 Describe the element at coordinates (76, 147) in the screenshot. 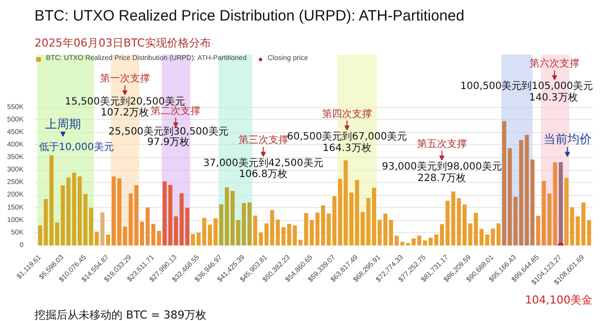

I see `annotation: 低于10,000美元` at that location.